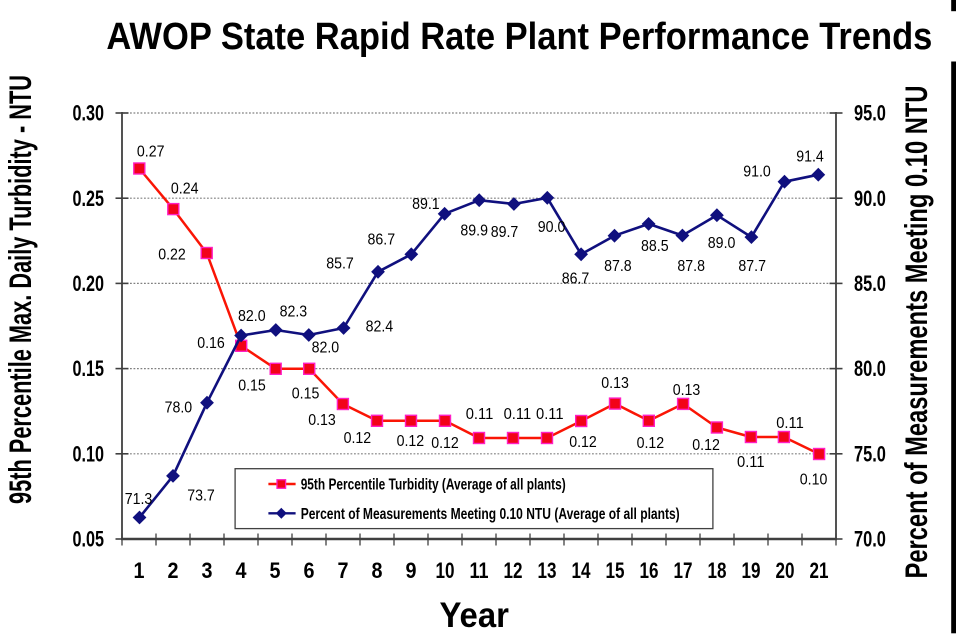 This screenshot has width=956, height=643. What do you see at coordinates (426, 204) in the screenshot?
I see `svg-text: 89.1` at bounding box center [426, 204].